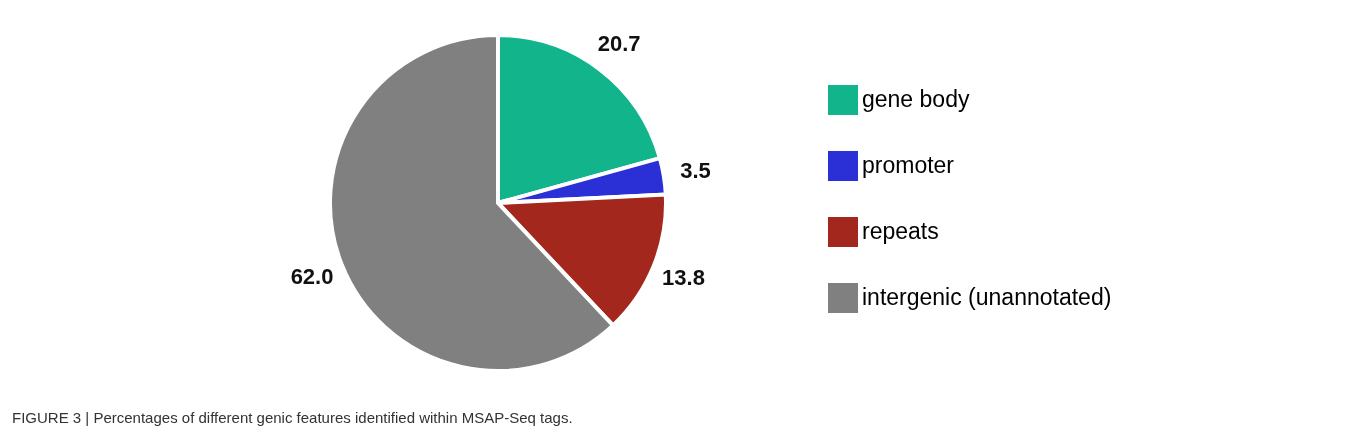 The width and height of the screenshot is (1360, 443). Describe the element at coordinates (916, 99) in the screenshot. I see `legend-label: gene body` at that location.